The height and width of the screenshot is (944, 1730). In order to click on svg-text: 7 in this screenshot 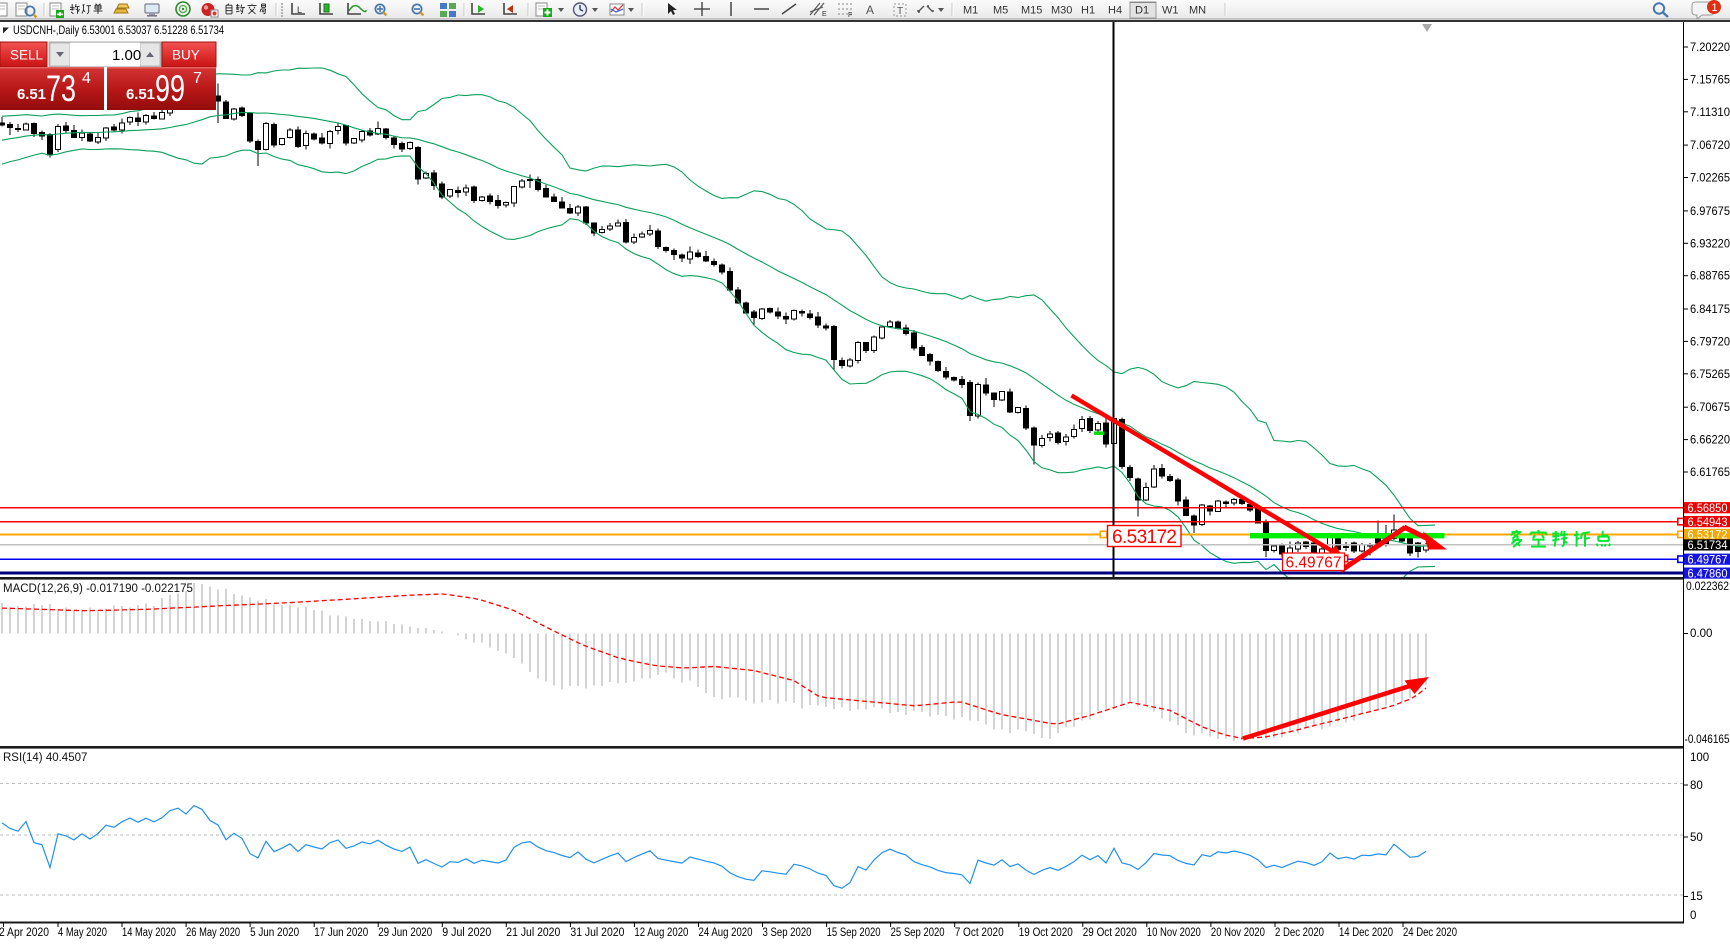, I will do `click(197, 78)`.